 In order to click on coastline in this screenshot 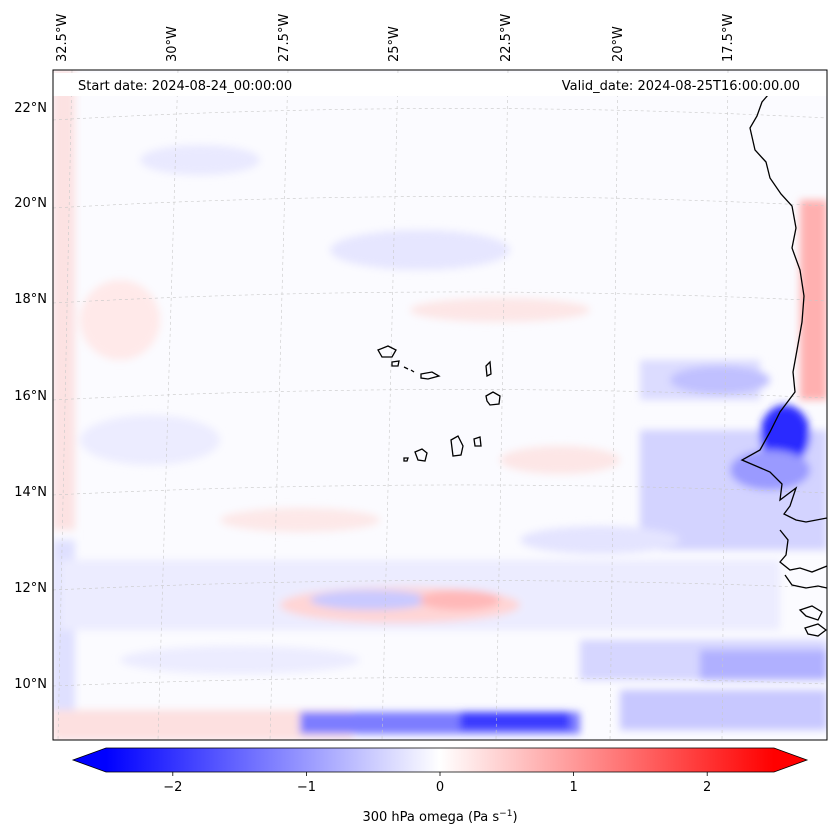, I will do `click(783, 365)`.